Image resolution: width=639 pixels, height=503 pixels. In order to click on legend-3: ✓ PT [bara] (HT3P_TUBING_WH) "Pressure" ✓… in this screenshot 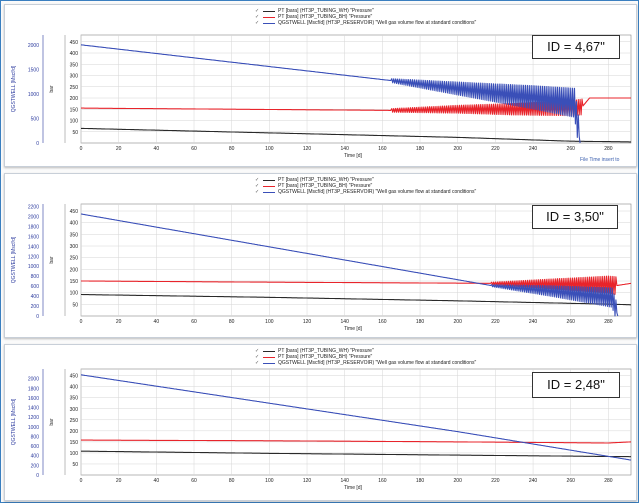, I will do `click(365, 357)`.